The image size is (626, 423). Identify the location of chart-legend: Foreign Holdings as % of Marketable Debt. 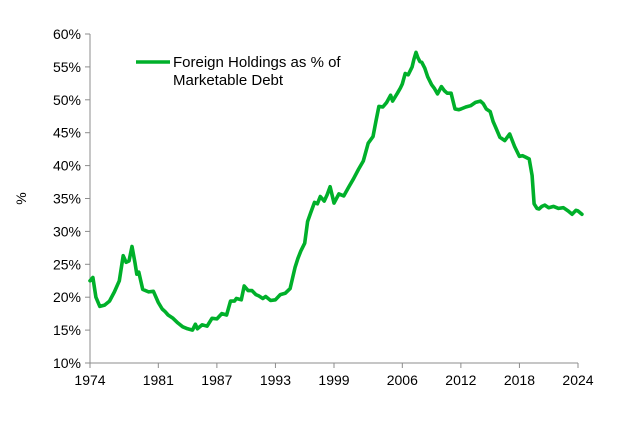
(240, 71).